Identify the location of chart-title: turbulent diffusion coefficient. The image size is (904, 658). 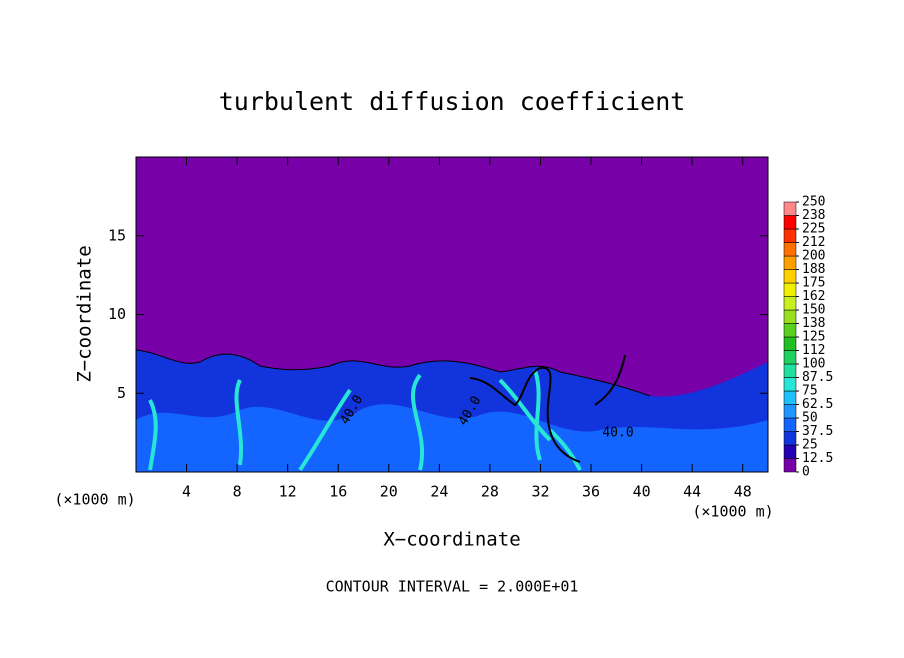
(452, 101).